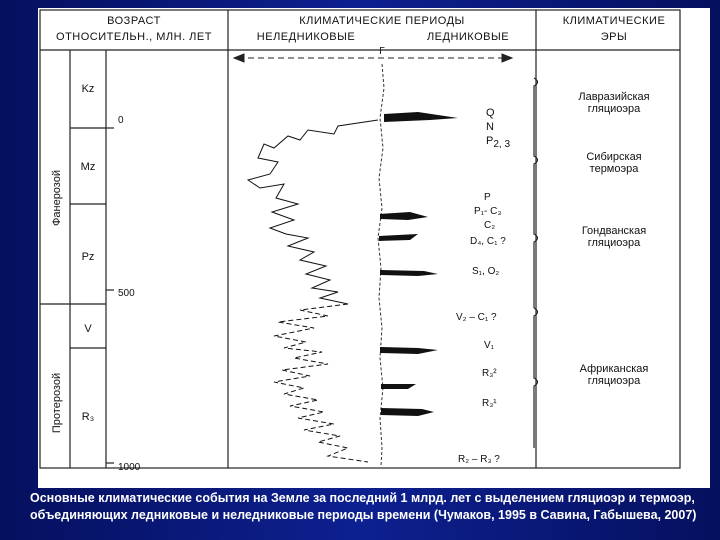  Describe the element at coordinates (468, 37) in the screenshot. I see `header-glacial: ЛЕДНИКОВЫЕ` at that location.